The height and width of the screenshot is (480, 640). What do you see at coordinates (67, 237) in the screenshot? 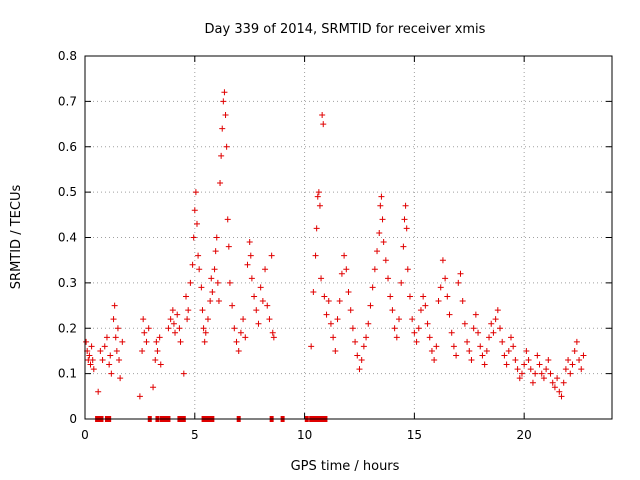
I see `y-tick-labels: 0 0.1 0.2 0.3 0.4 0.5 0.6 0.7 0.8` at bounding box center [67, 237].